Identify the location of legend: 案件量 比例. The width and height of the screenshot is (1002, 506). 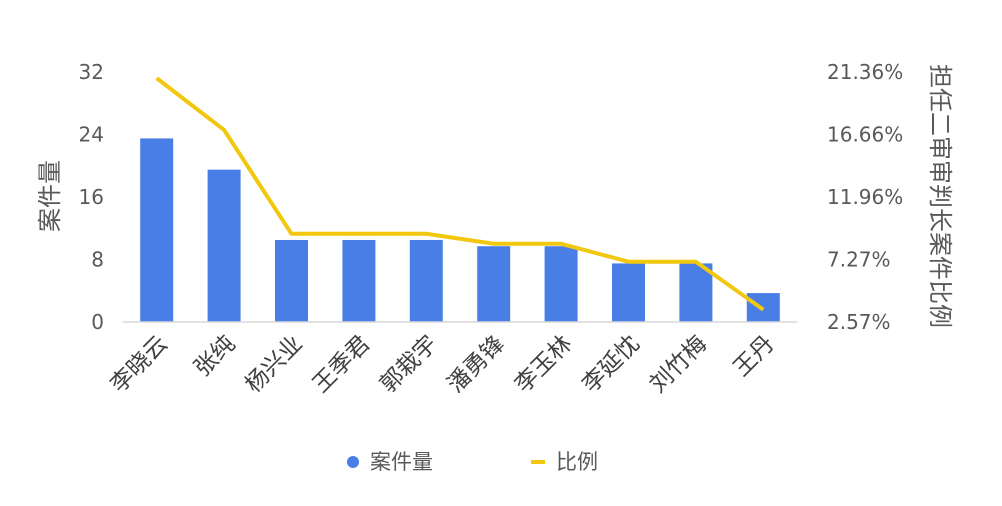
(472, 462).